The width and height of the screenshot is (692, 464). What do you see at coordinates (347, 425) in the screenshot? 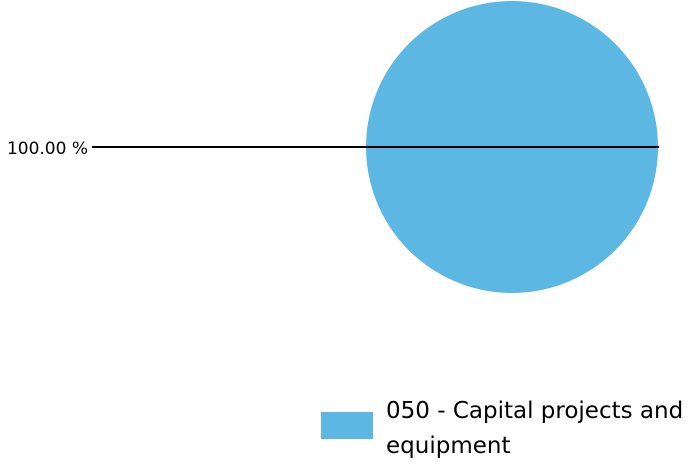
I see `legend-swatch-050-capital-projects` at bounding box center [347, 425].